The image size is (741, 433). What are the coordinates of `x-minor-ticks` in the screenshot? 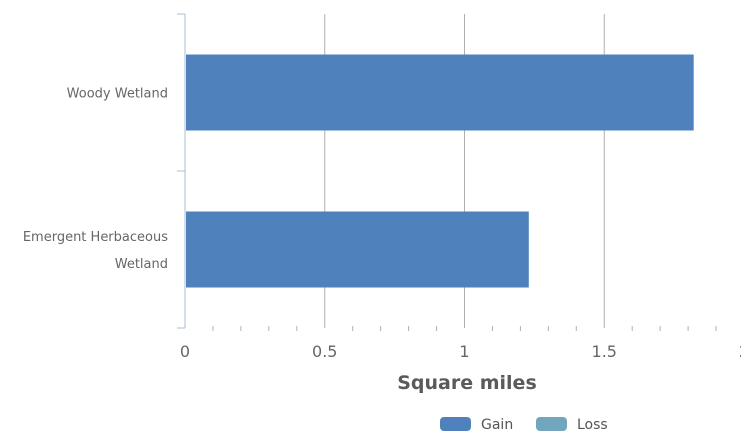 It's located at (464, 328).